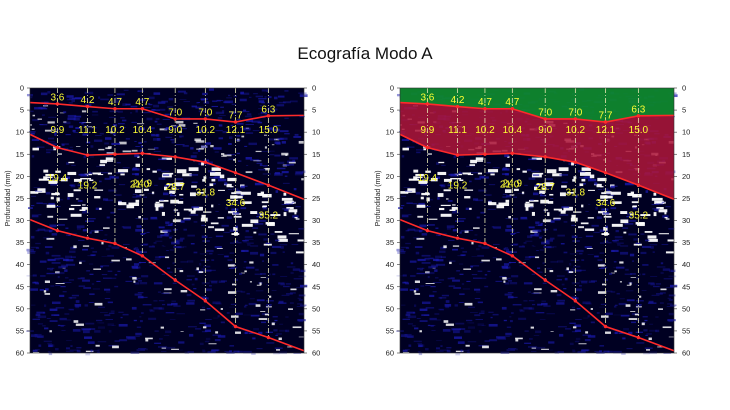 This screenshot has width=730, height=410. Describe the element at coordinates (457, 130) in the screenshot. I see `layer-2-value: 11.1` at that location.